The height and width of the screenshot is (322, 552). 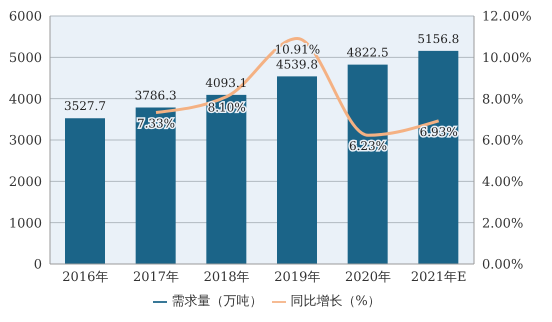 What do you see at coordinates (25, 17) in the screenshot?
I see `y-tick-label: 6000` at bounding box center [25, 17].